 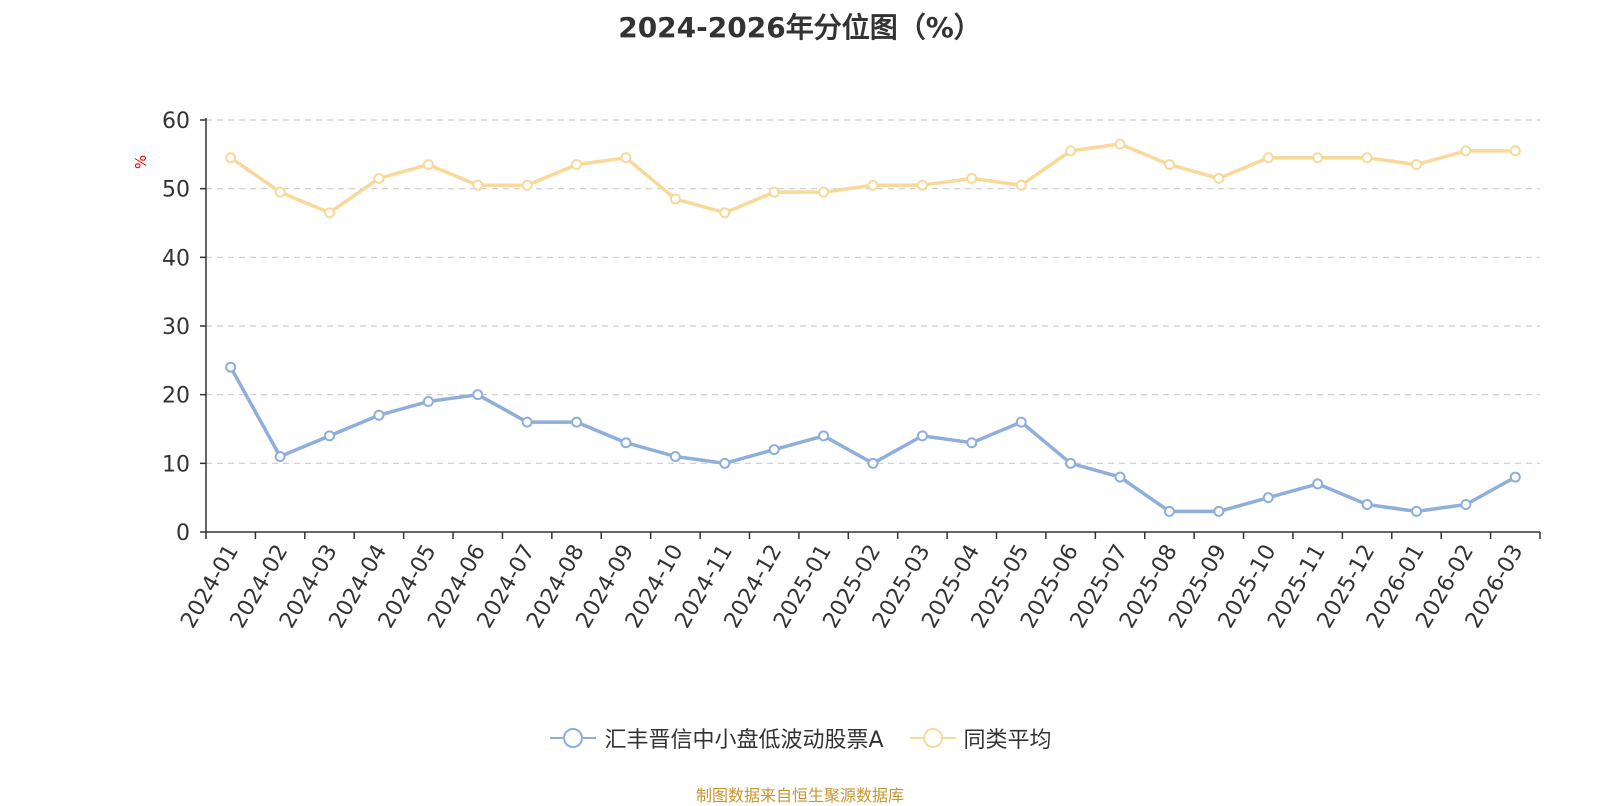 What do you see at coordinates (573, 738) in the screenshot?
I see `legend-marker-fund` at bounding box center [573, 738].